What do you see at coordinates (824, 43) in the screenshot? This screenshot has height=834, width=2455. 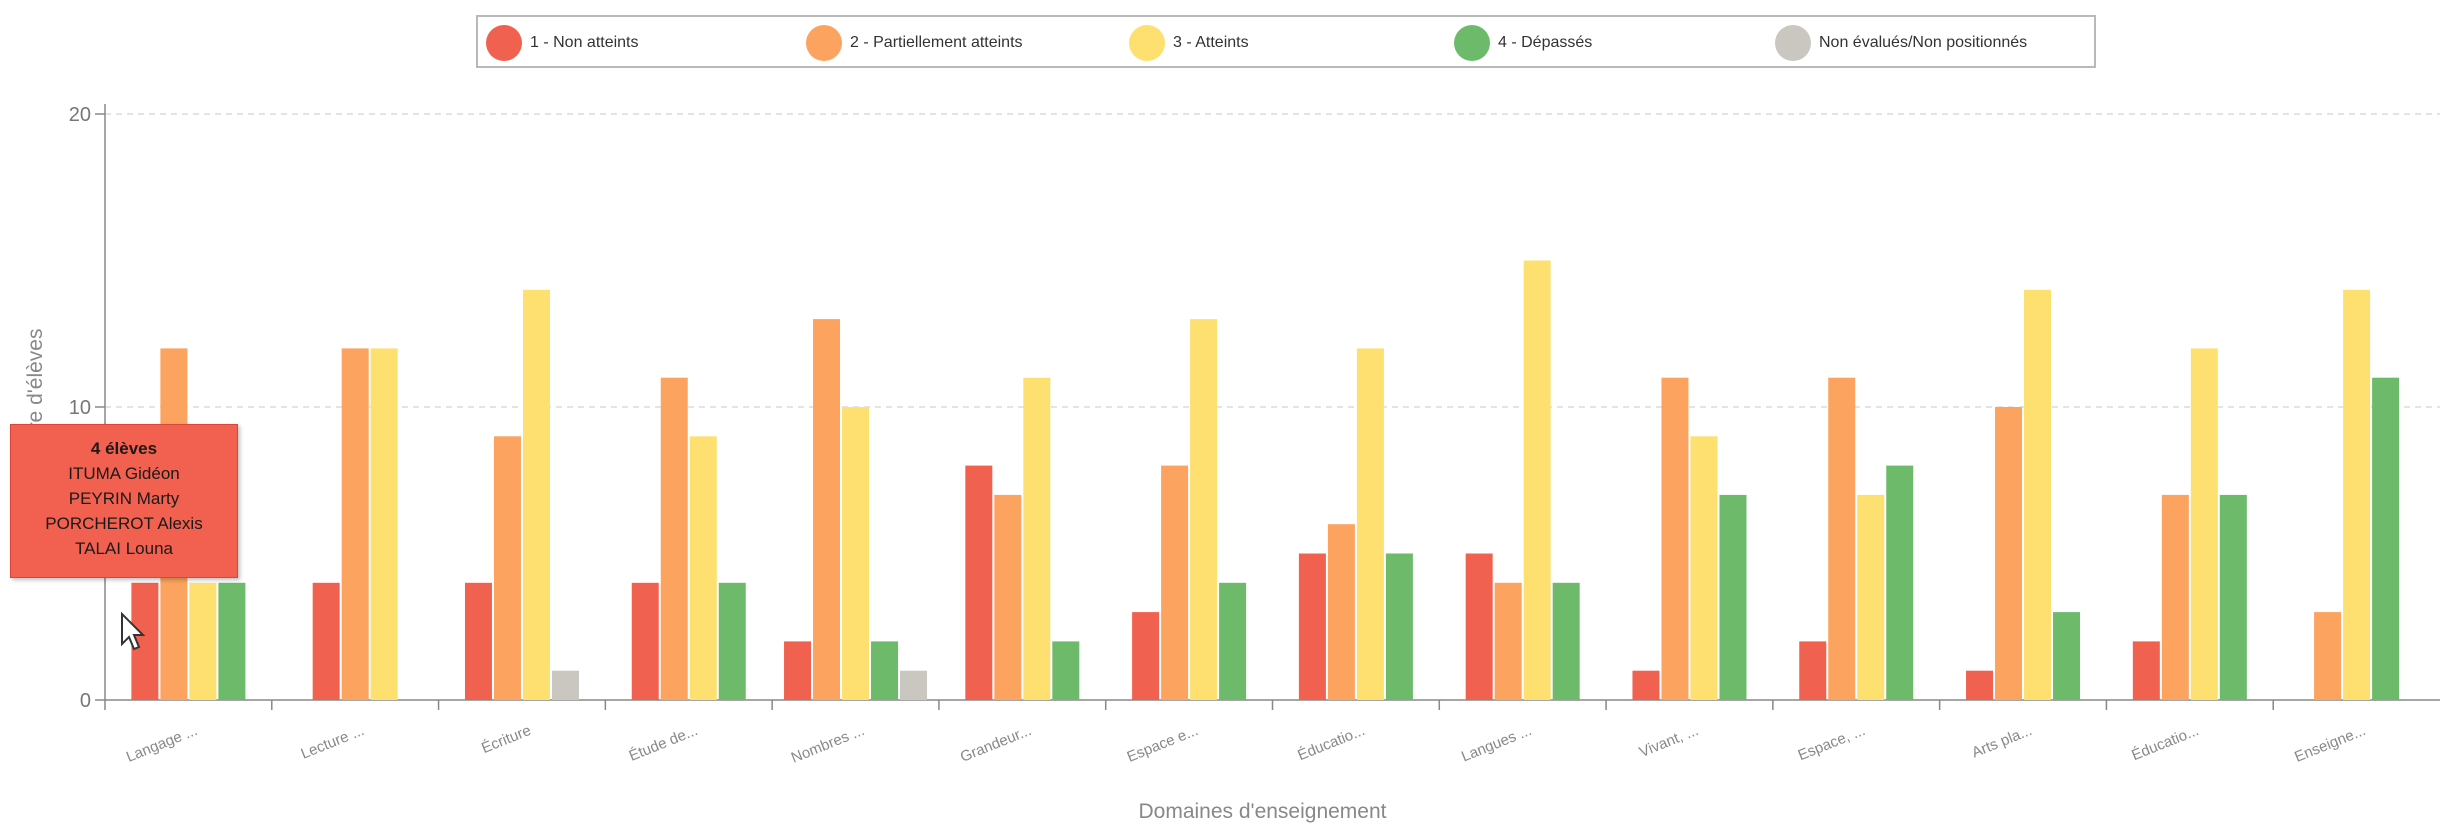 I see `legend-swatch-partiellement-atteints` at bounding box center [824, 43].